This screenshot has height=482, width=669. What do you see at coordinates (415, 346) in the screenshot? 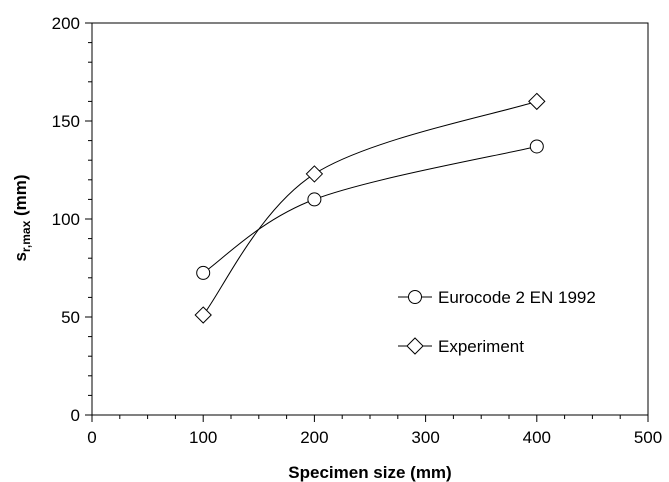
I see `legend-diamond-marker` at bounding box center [415, 346].